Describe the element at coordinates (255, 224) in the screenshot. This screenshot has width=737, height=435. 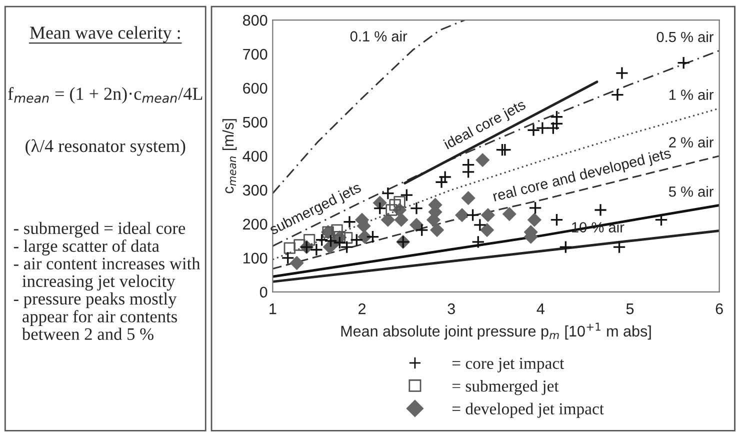
I see `y-tick-label: 200` at that location.